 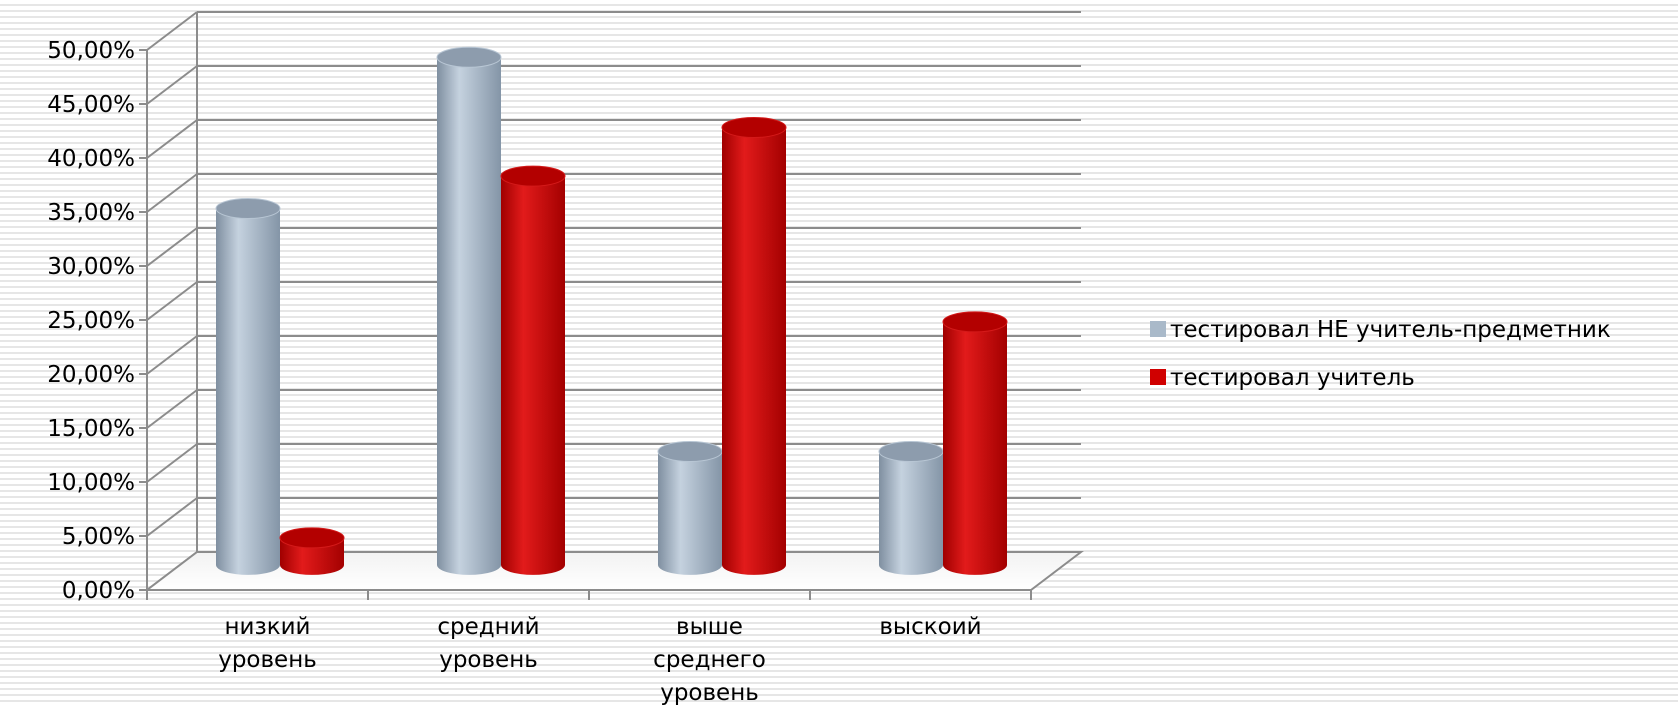 I want to click on legend-item: тестировал учитель, so click(x=1282, y=378).